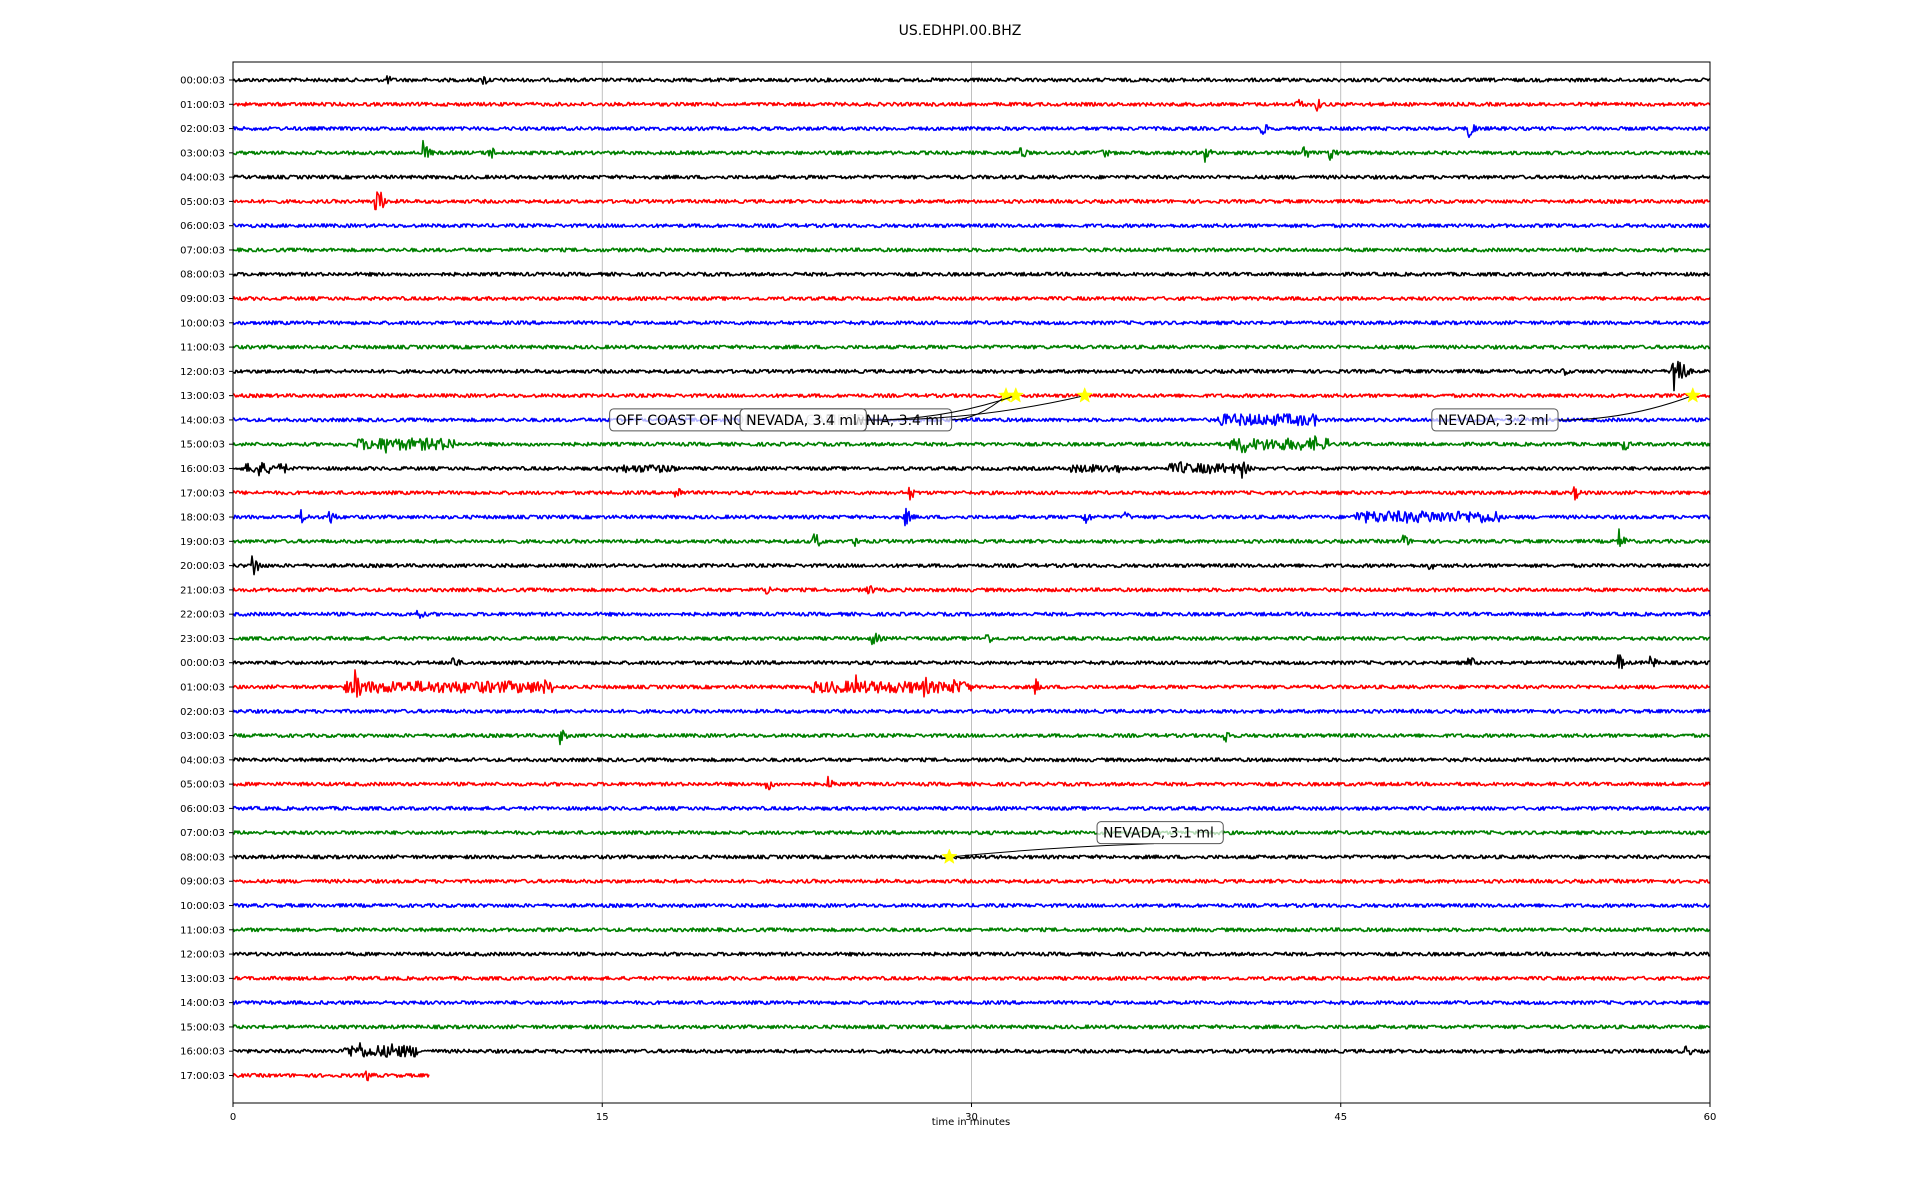 The width and height of the screenshot is (1920, 1200). I want to click on event-label: NEVADA, 3.4 ml, so click(801, 421).